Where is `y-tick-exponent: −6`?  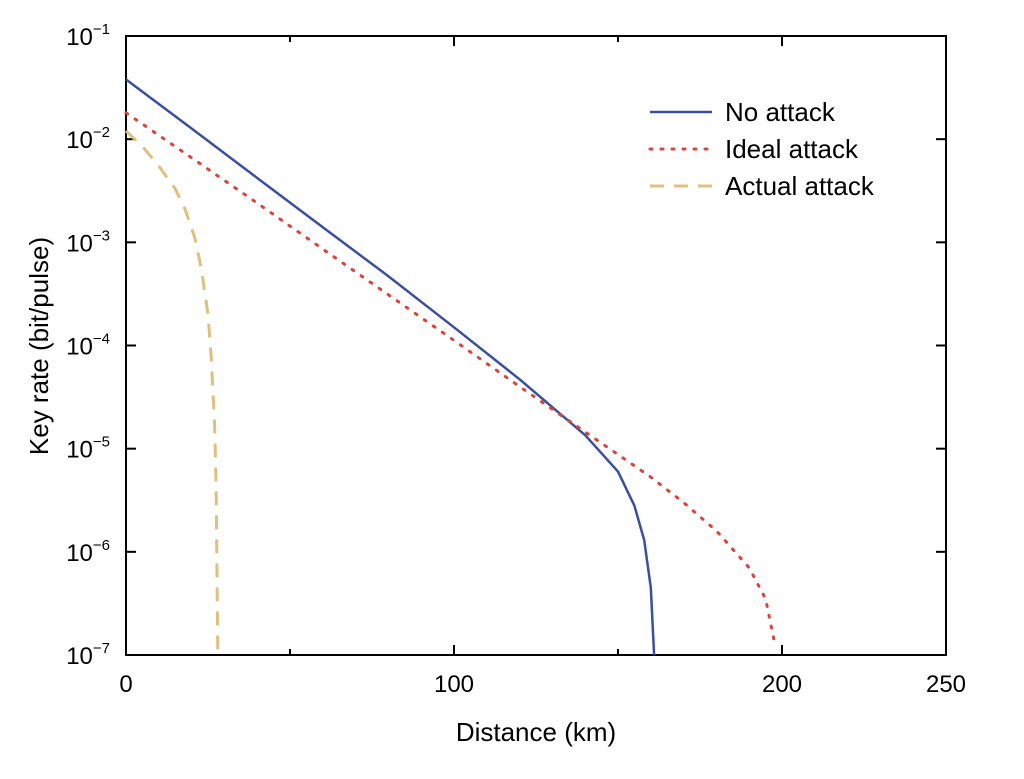
y-tick-exponent: −6 is located at coordinates (101, 545).